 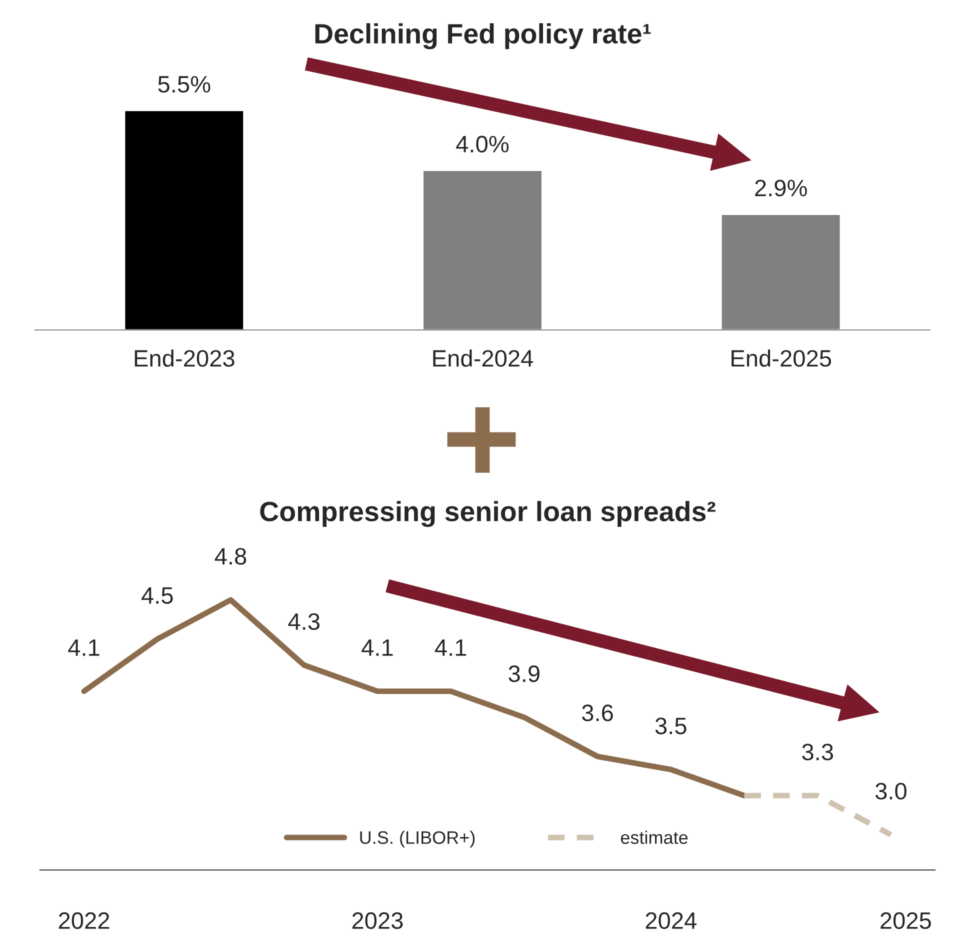 What do you see at coordinates (483, 36) in the screenshot?
I see `chart-title: Declining Fed policy rate¹` at bounding box center [483, 36].